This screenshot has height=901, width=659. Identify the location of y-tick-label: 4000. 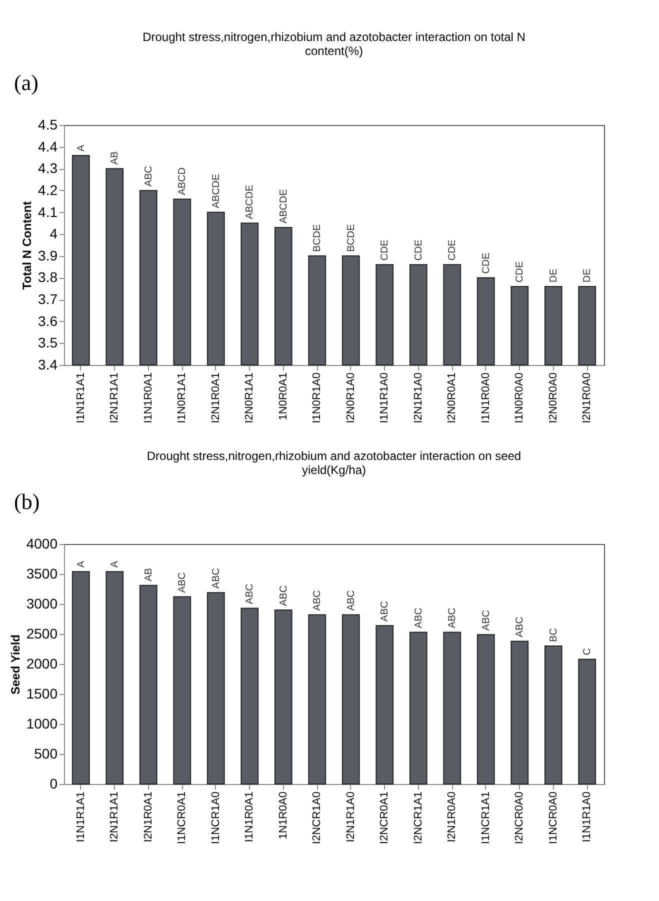
(42, 544).